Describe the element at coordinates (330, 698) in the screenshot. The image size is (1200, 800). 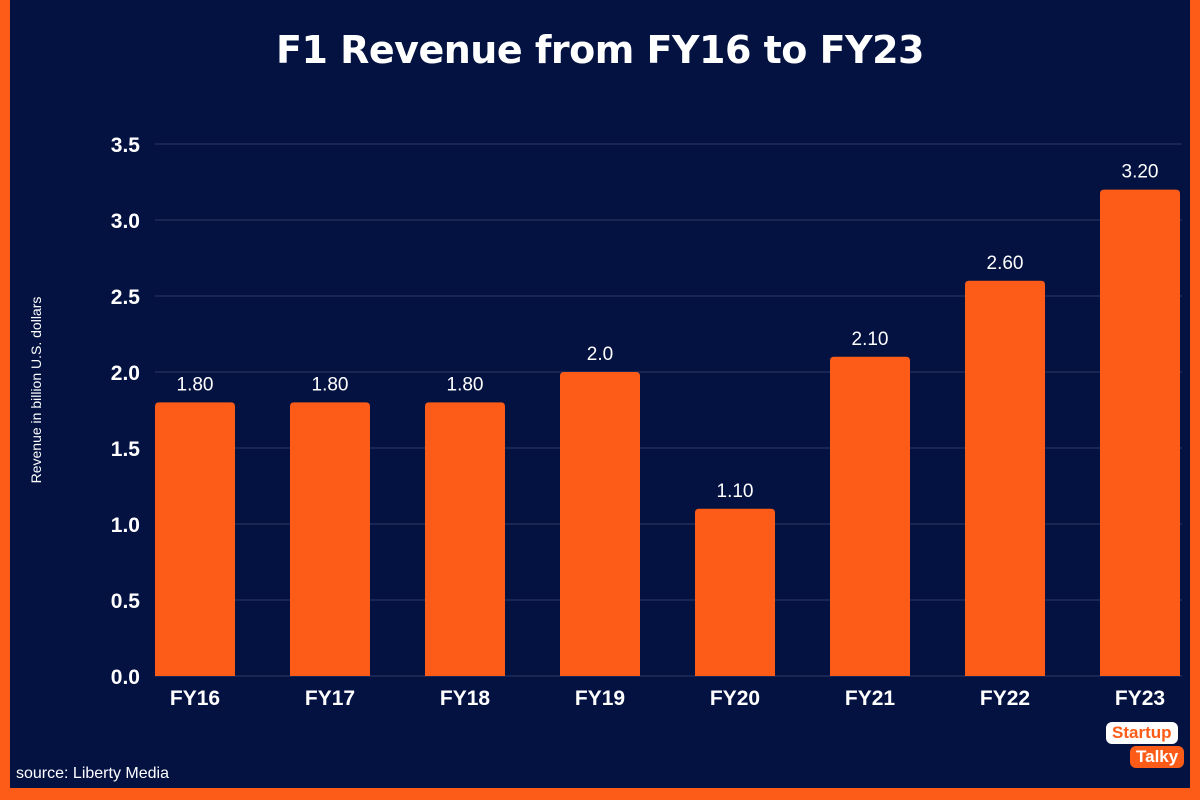
I see `x-tick-label: FY17` at that location.